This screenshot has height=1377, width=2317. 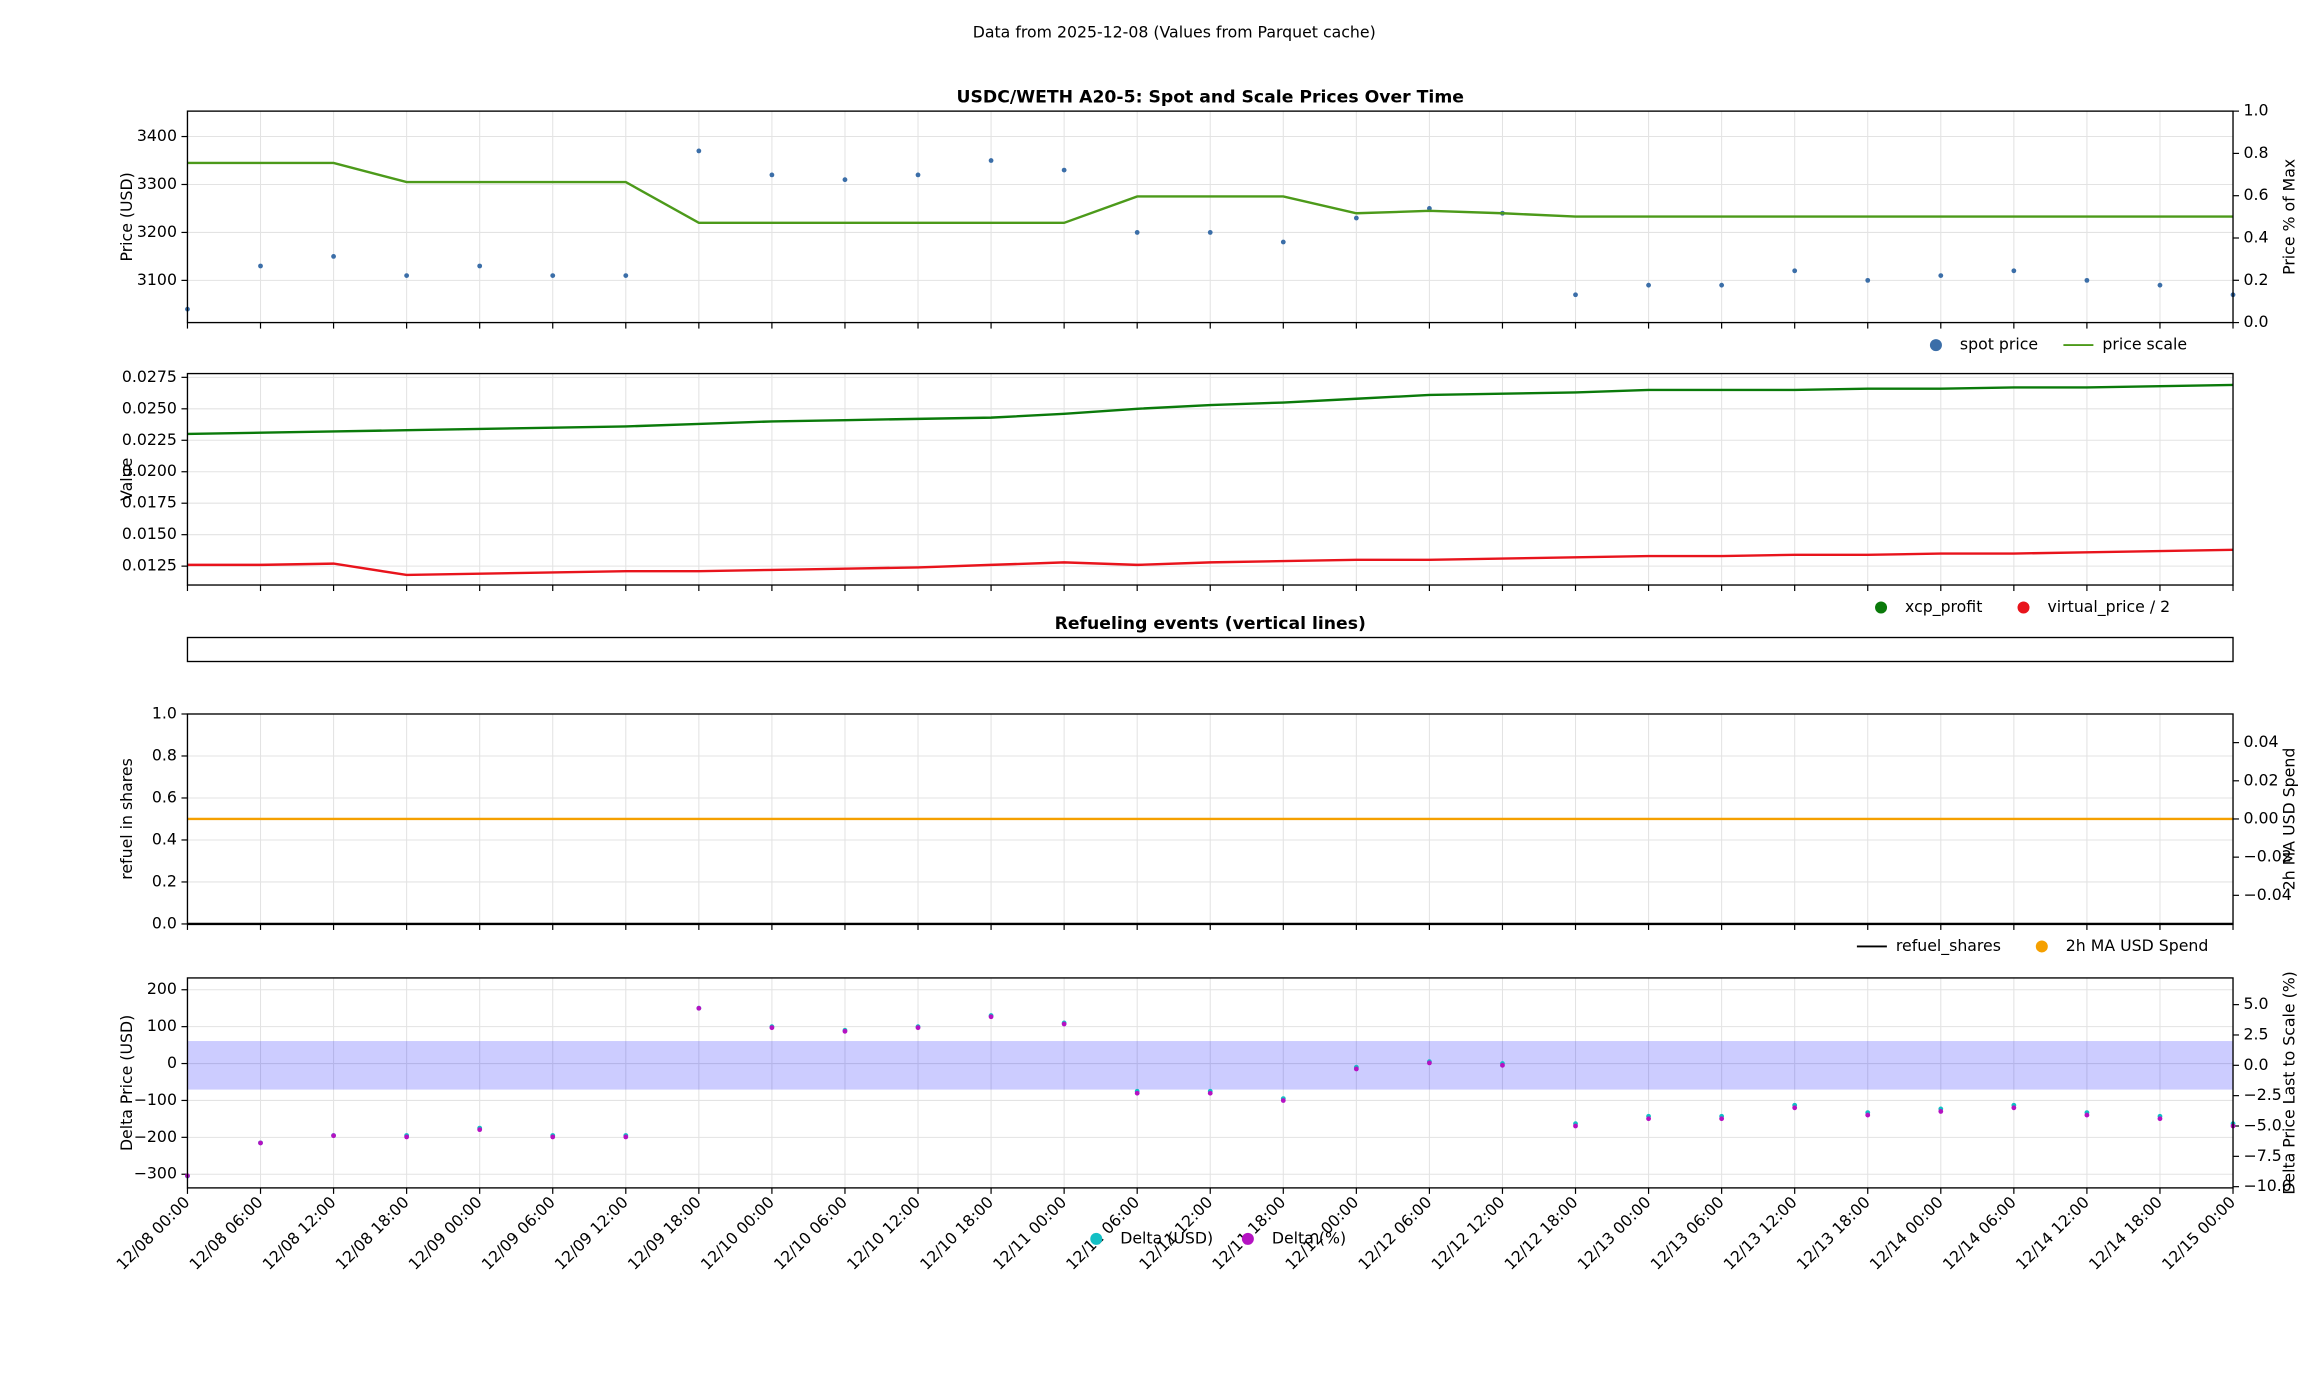 What do you see at coordinates (1210, 1065) in the screenshot?
I see `band` at bounding box center [1210, 1065].